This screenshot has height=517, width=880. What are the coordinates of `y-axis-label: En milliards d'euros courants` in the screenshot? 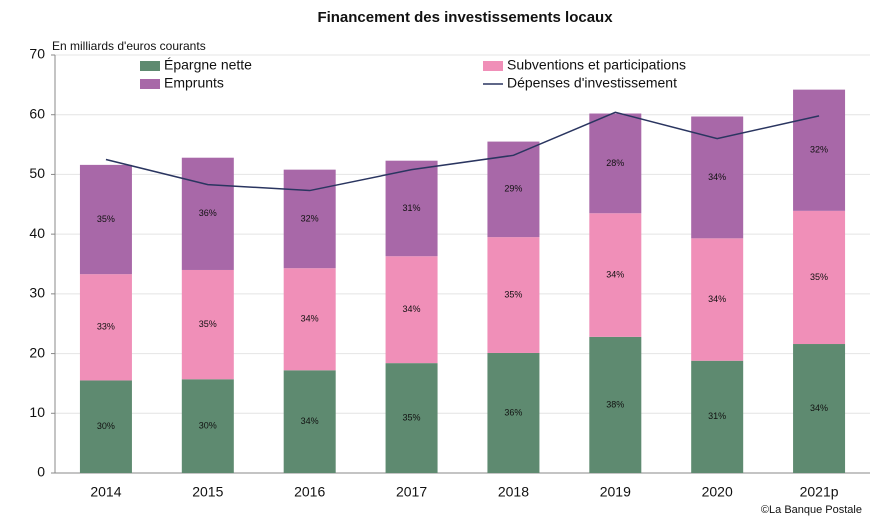 It's located at (129, 46).